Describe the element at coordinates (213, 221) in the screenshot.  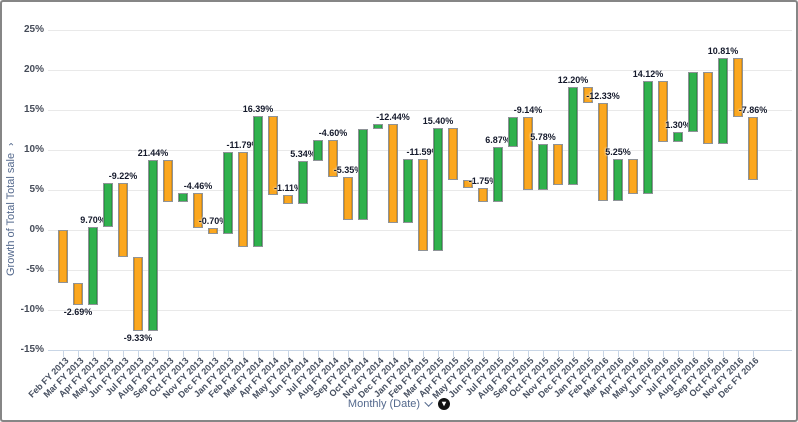
I see `bar-value-label: -0.70%` at that location.